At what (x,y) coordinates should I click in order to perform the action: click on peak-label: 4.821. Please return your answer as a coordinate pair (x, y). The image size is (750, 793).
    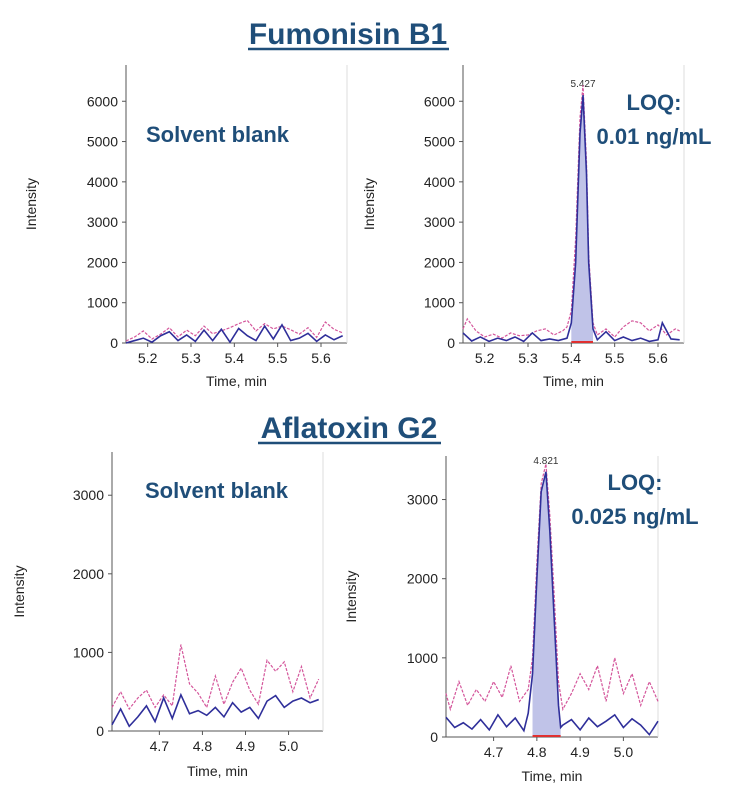
    Looking at the image, I should click on (545, 461).